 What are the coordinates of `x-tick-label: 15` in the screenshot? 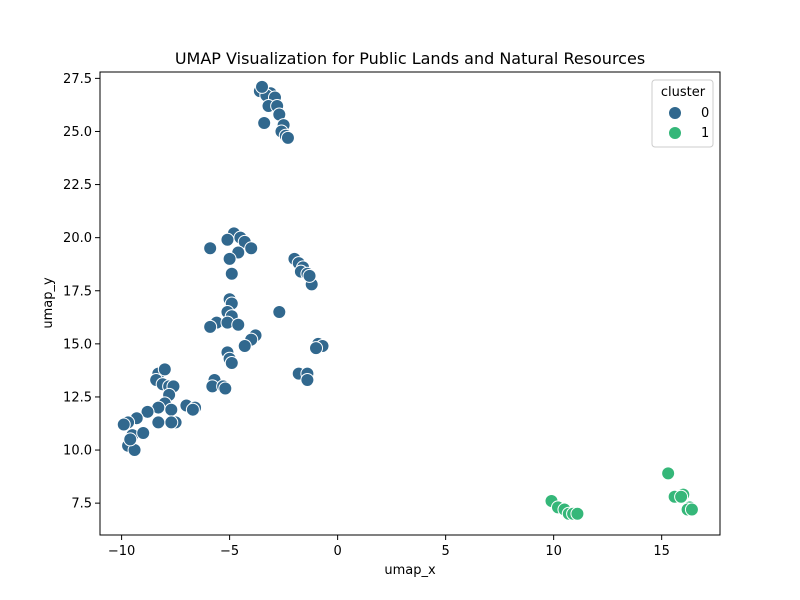 It's located at (661, 551).